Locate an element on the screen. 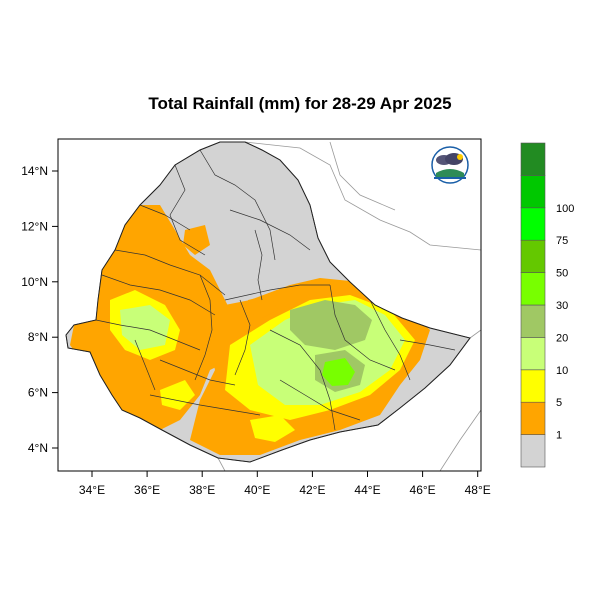 The width and height of the screenshot is (600, 600). x-tick-label: 48°E is located at coordinates (478, 490).